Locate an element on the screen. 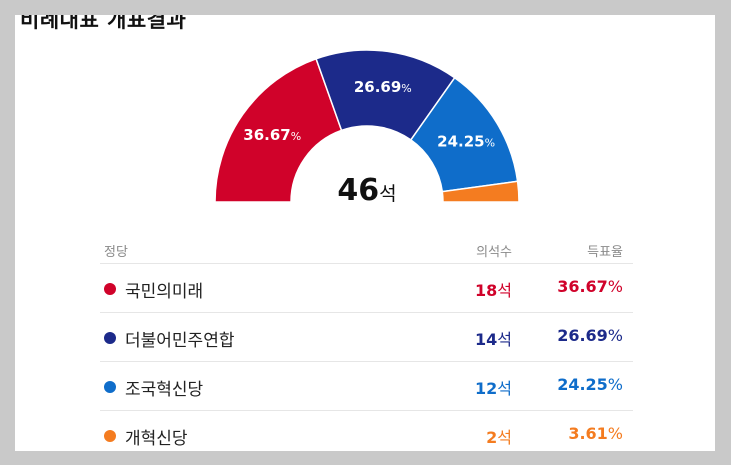 The width and height of the screenshot is (731, 465). table-row: 개혁신당 2석 3.61% is located at coordinates (366, 431).